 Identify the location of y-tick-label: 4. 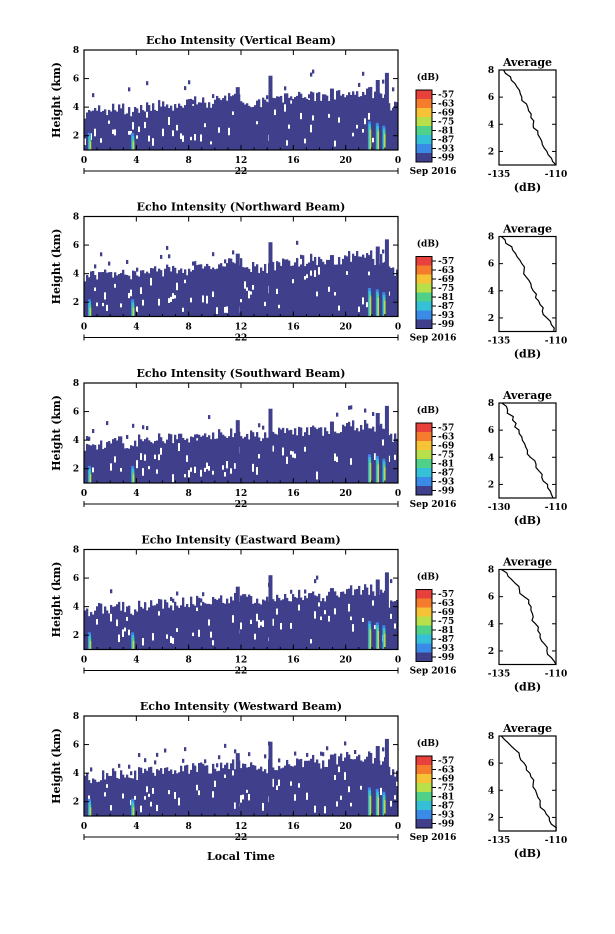
(76, 275).